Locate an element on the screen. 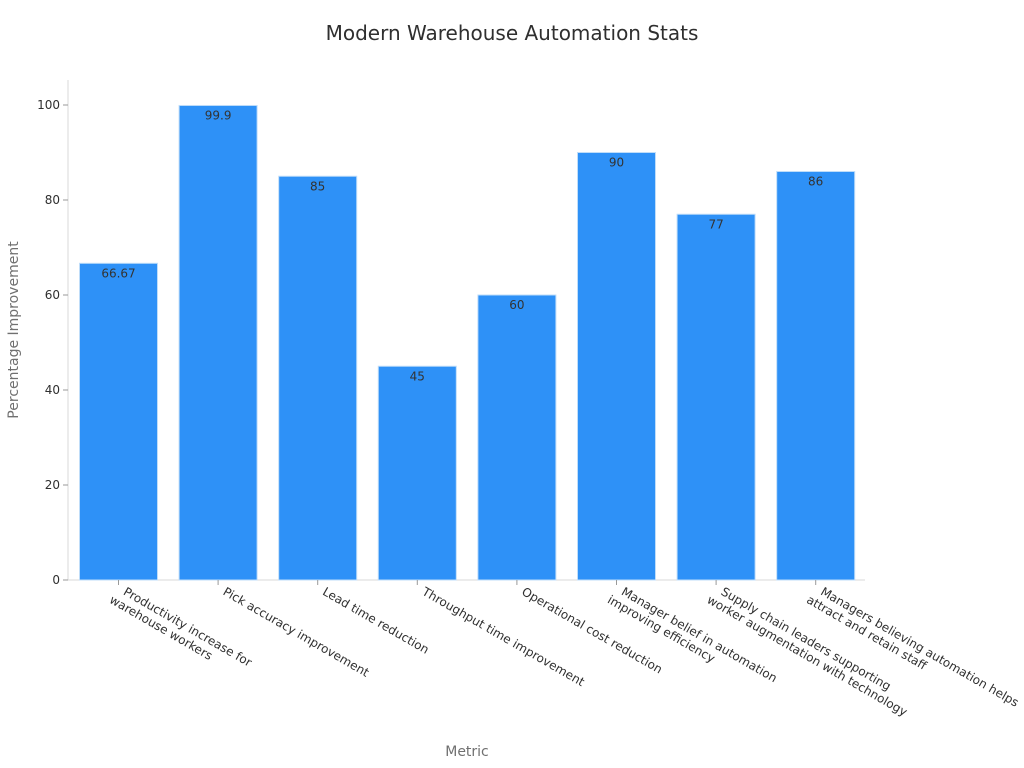 This screenshot has width=1024, height=768. bar-value-label: 86 is located at coordinates (815, 182).